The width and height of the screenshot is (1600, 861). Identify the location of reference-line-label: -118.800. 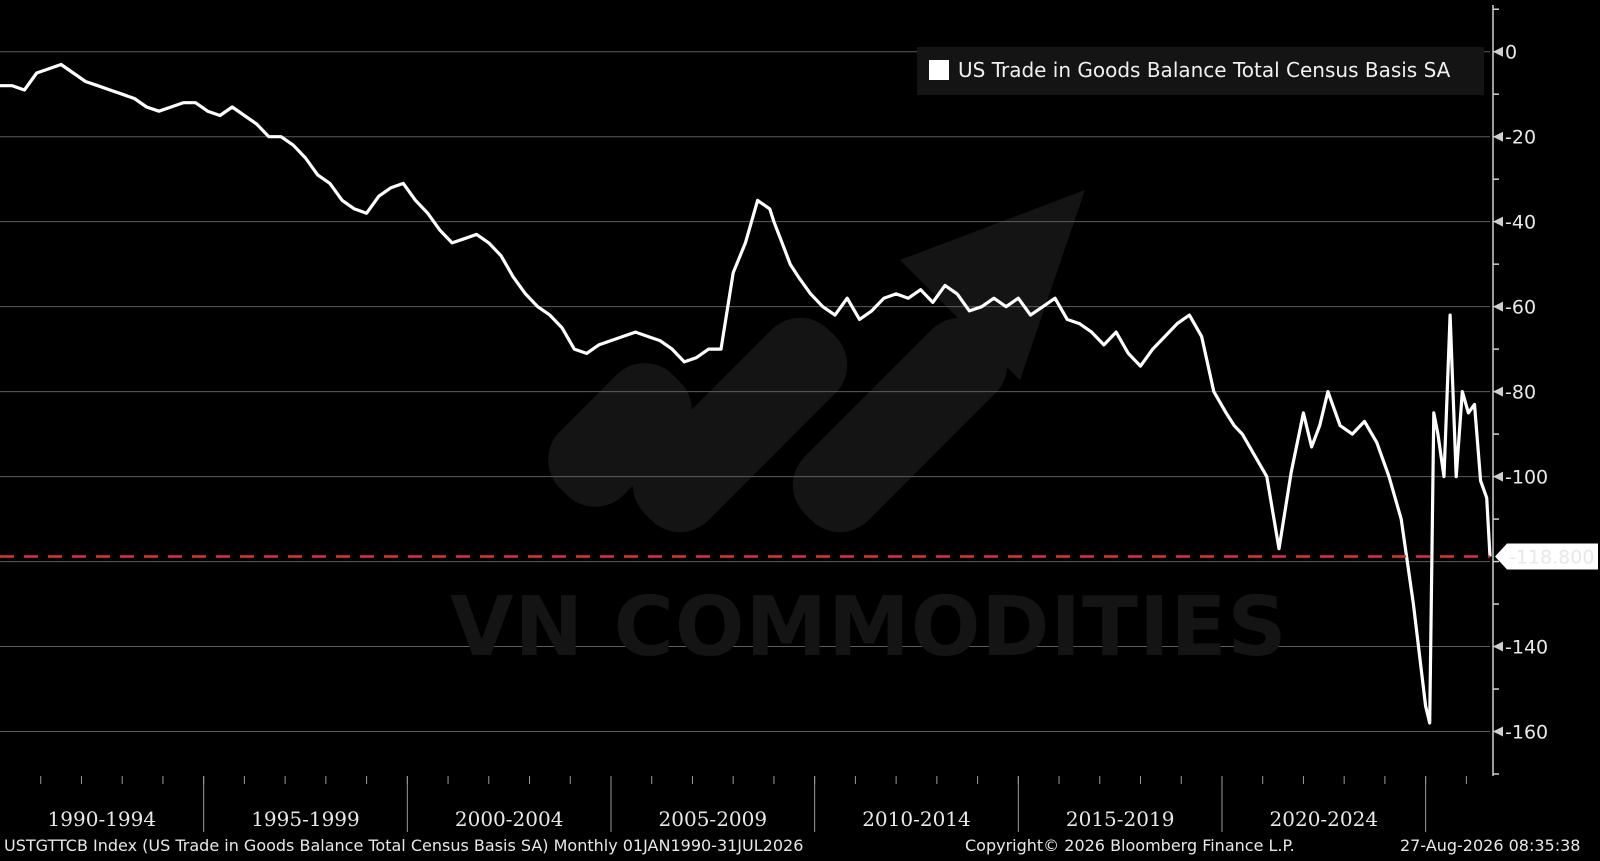
(1546, 556).